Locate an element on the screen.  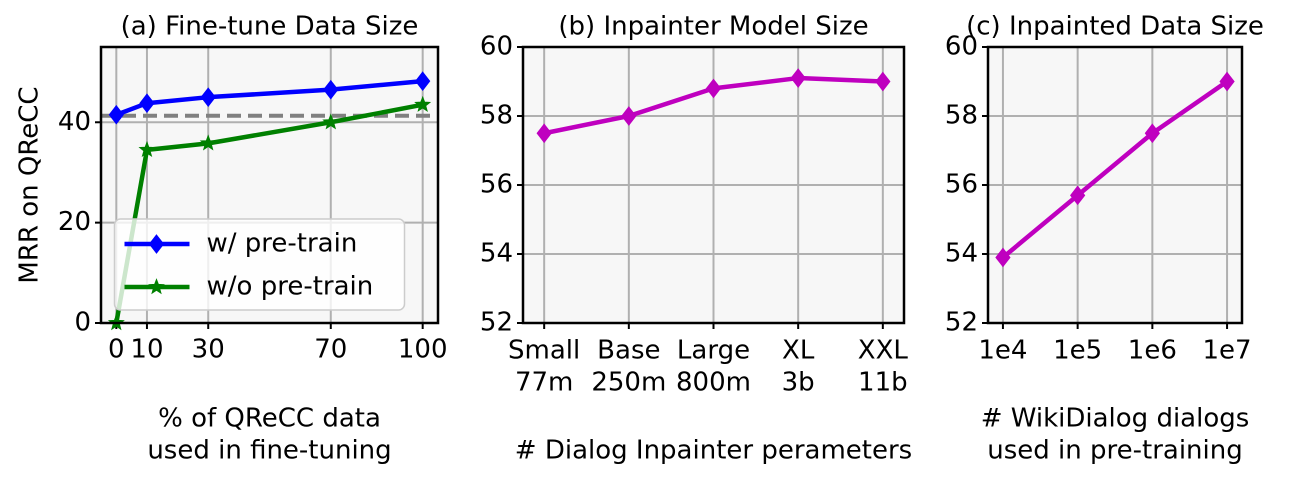
y-tick-label: 40 is located at coordinates (74, 122).